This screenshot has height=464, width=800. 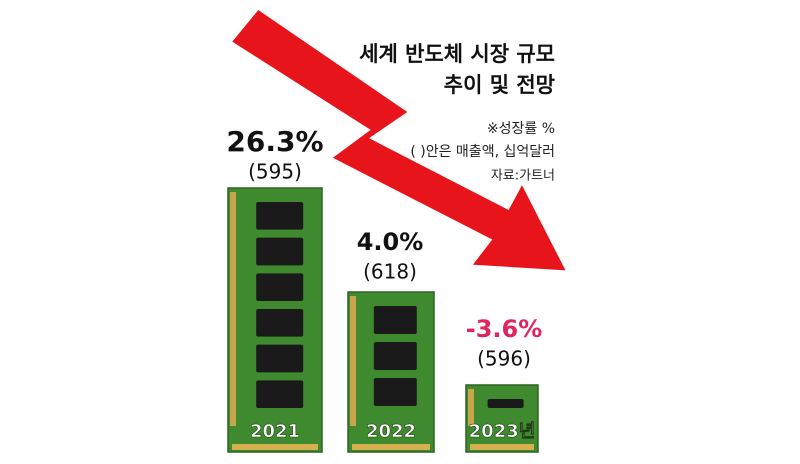 What do you see at coordinates (502, 431) in the screenshot?
I see `x-tick-label: 2023년` at bounding box center [502, 431].